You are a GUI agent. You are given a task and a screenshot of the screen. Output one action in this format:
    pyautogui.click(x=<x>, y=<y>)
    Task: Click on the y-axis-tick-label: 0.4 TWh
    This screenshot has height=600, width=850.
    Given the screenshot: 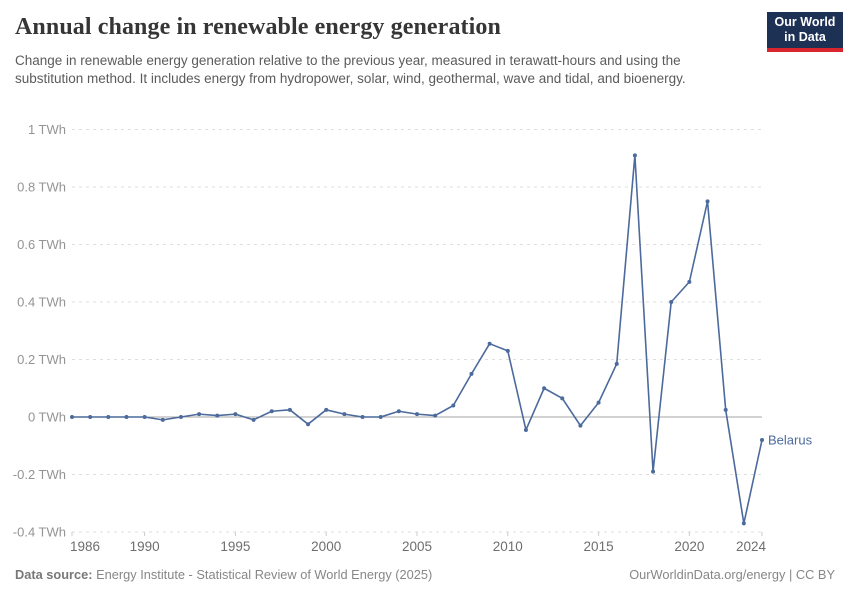 What is the action you would take?
    pyautogui.click(x=41, y=302)
    